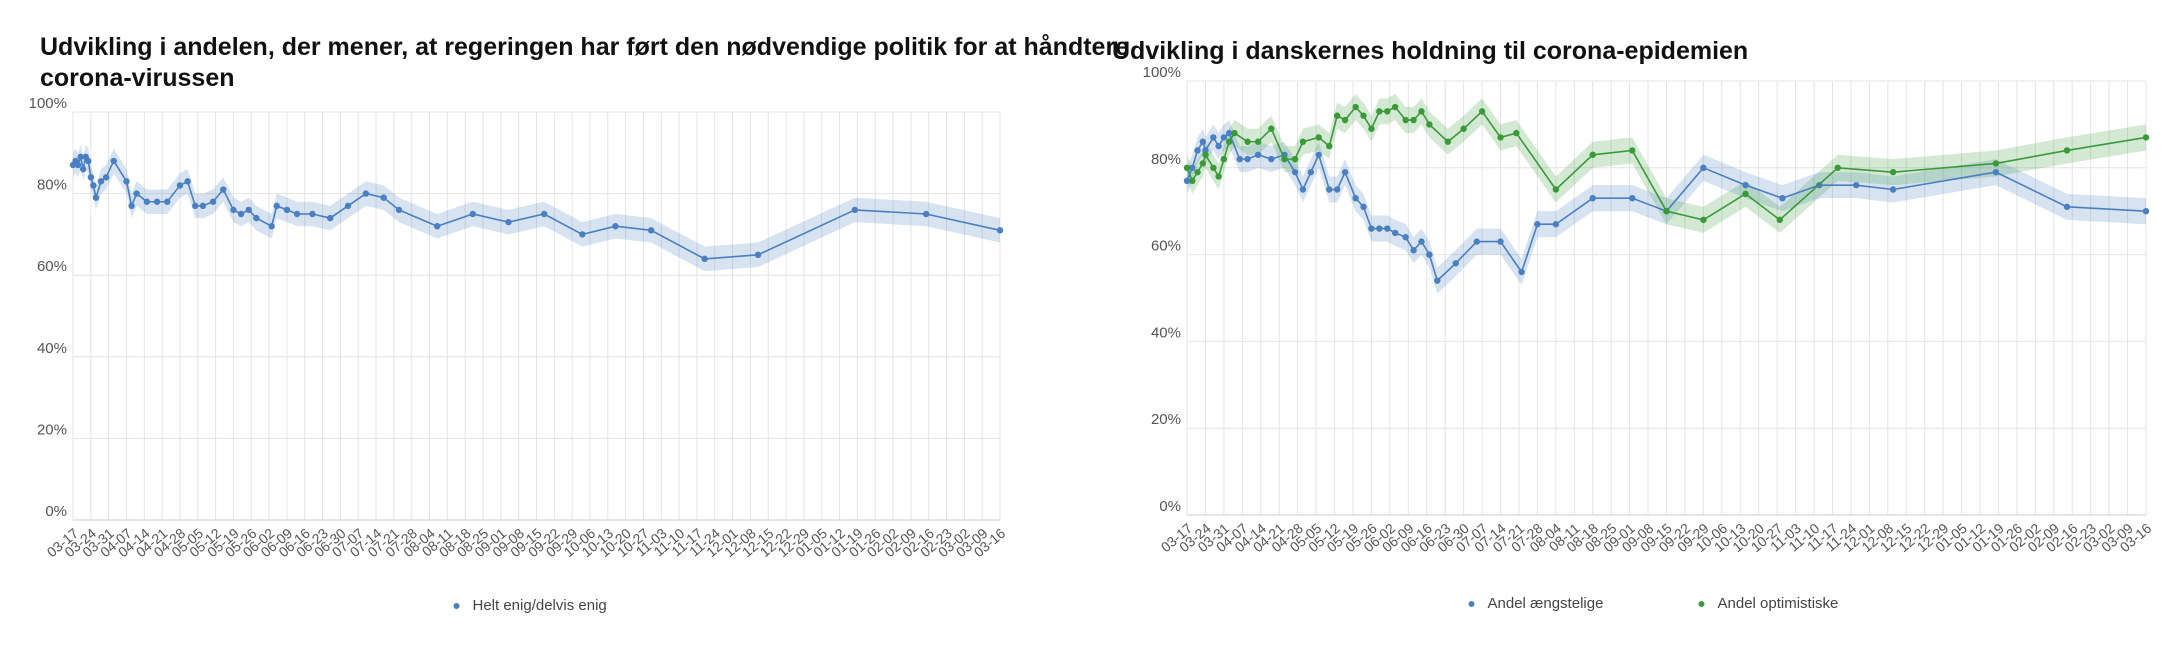 This screenshot has height=650, width=2178. I want to click on y-tick-label: 80%, so click(52, 185).